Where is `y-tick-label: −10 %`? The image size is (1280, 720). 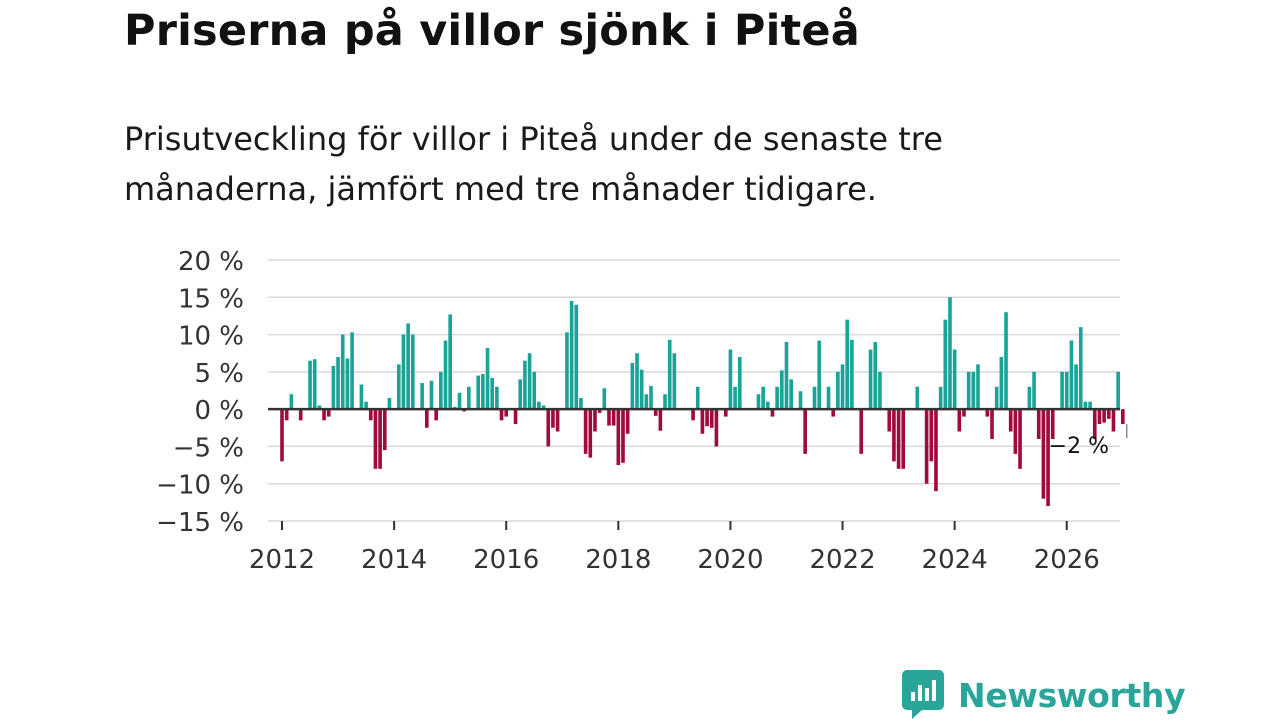 y-tick-label: −10 % is located at coordinates (200, 486).